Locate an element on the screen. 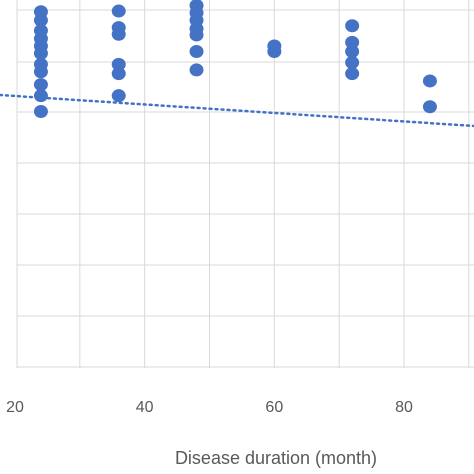 Image resolution: width=474 pixels, height=474 pixels. x-tick-label: 20 is located at coordinates (15, 407).